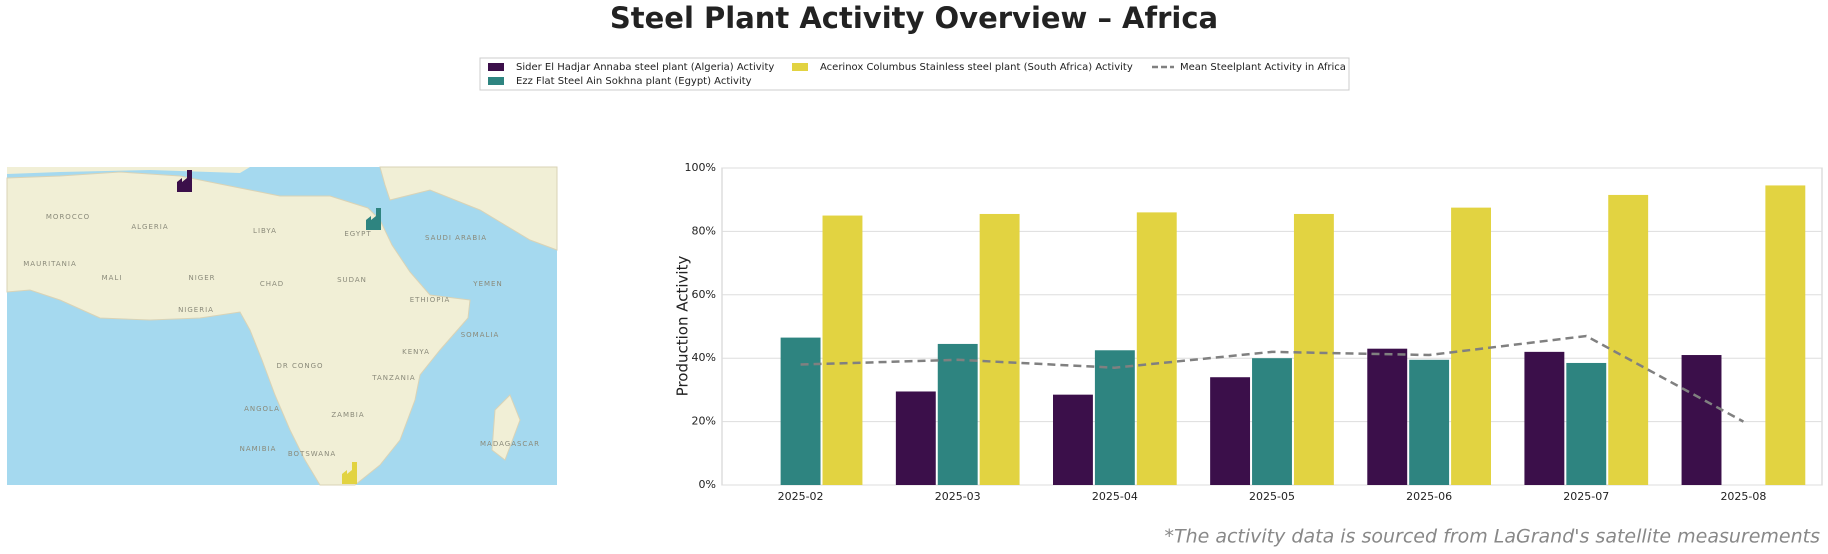 This screenshot has height=554, width=1828. What do you see at coordinates (312, 454) in the screenshot?
I see `map-label: BOTSWANA` at bounding box center [312, 454].